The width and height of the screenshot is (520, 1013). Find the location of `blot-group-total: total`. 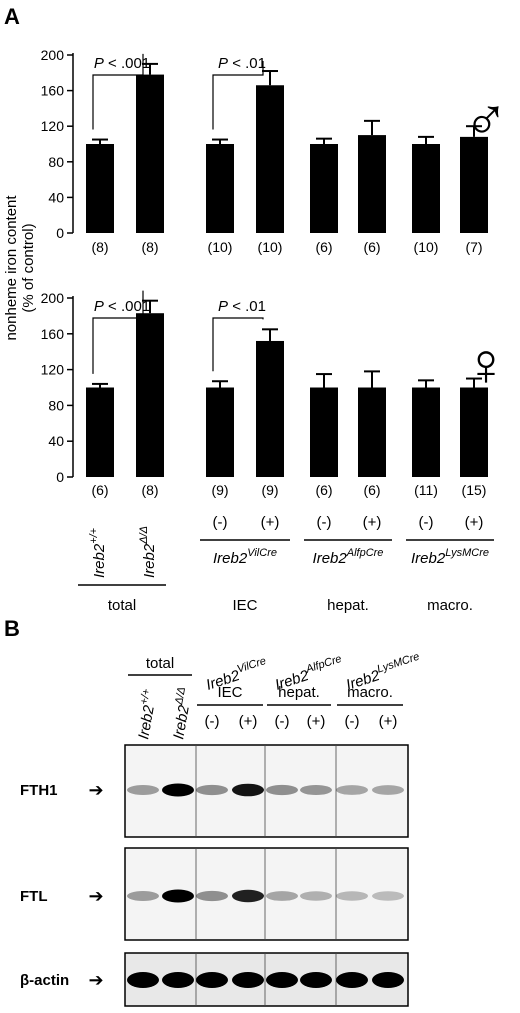

blot-group-total: total is located at coordinates (160, 663).